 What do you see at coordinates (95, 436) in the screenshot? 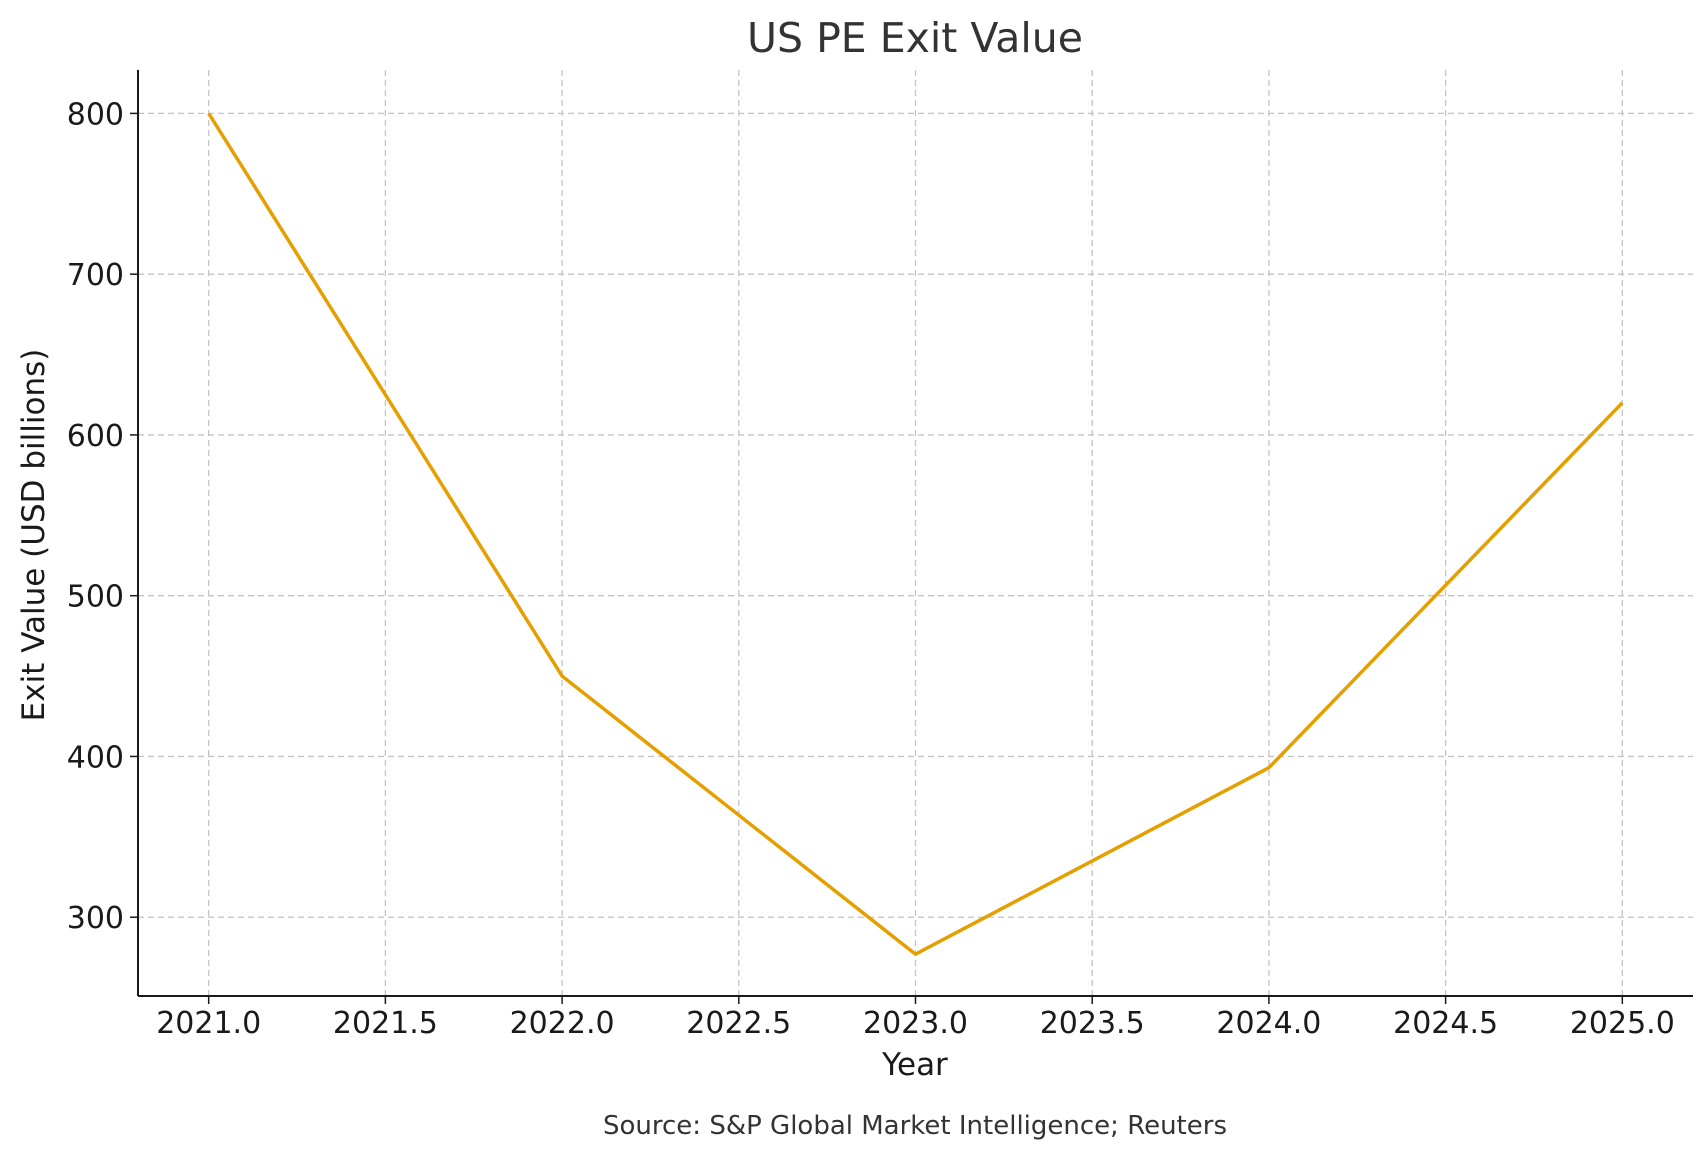
I see `y-tick-label: 600` at bounding box center [95, 436].